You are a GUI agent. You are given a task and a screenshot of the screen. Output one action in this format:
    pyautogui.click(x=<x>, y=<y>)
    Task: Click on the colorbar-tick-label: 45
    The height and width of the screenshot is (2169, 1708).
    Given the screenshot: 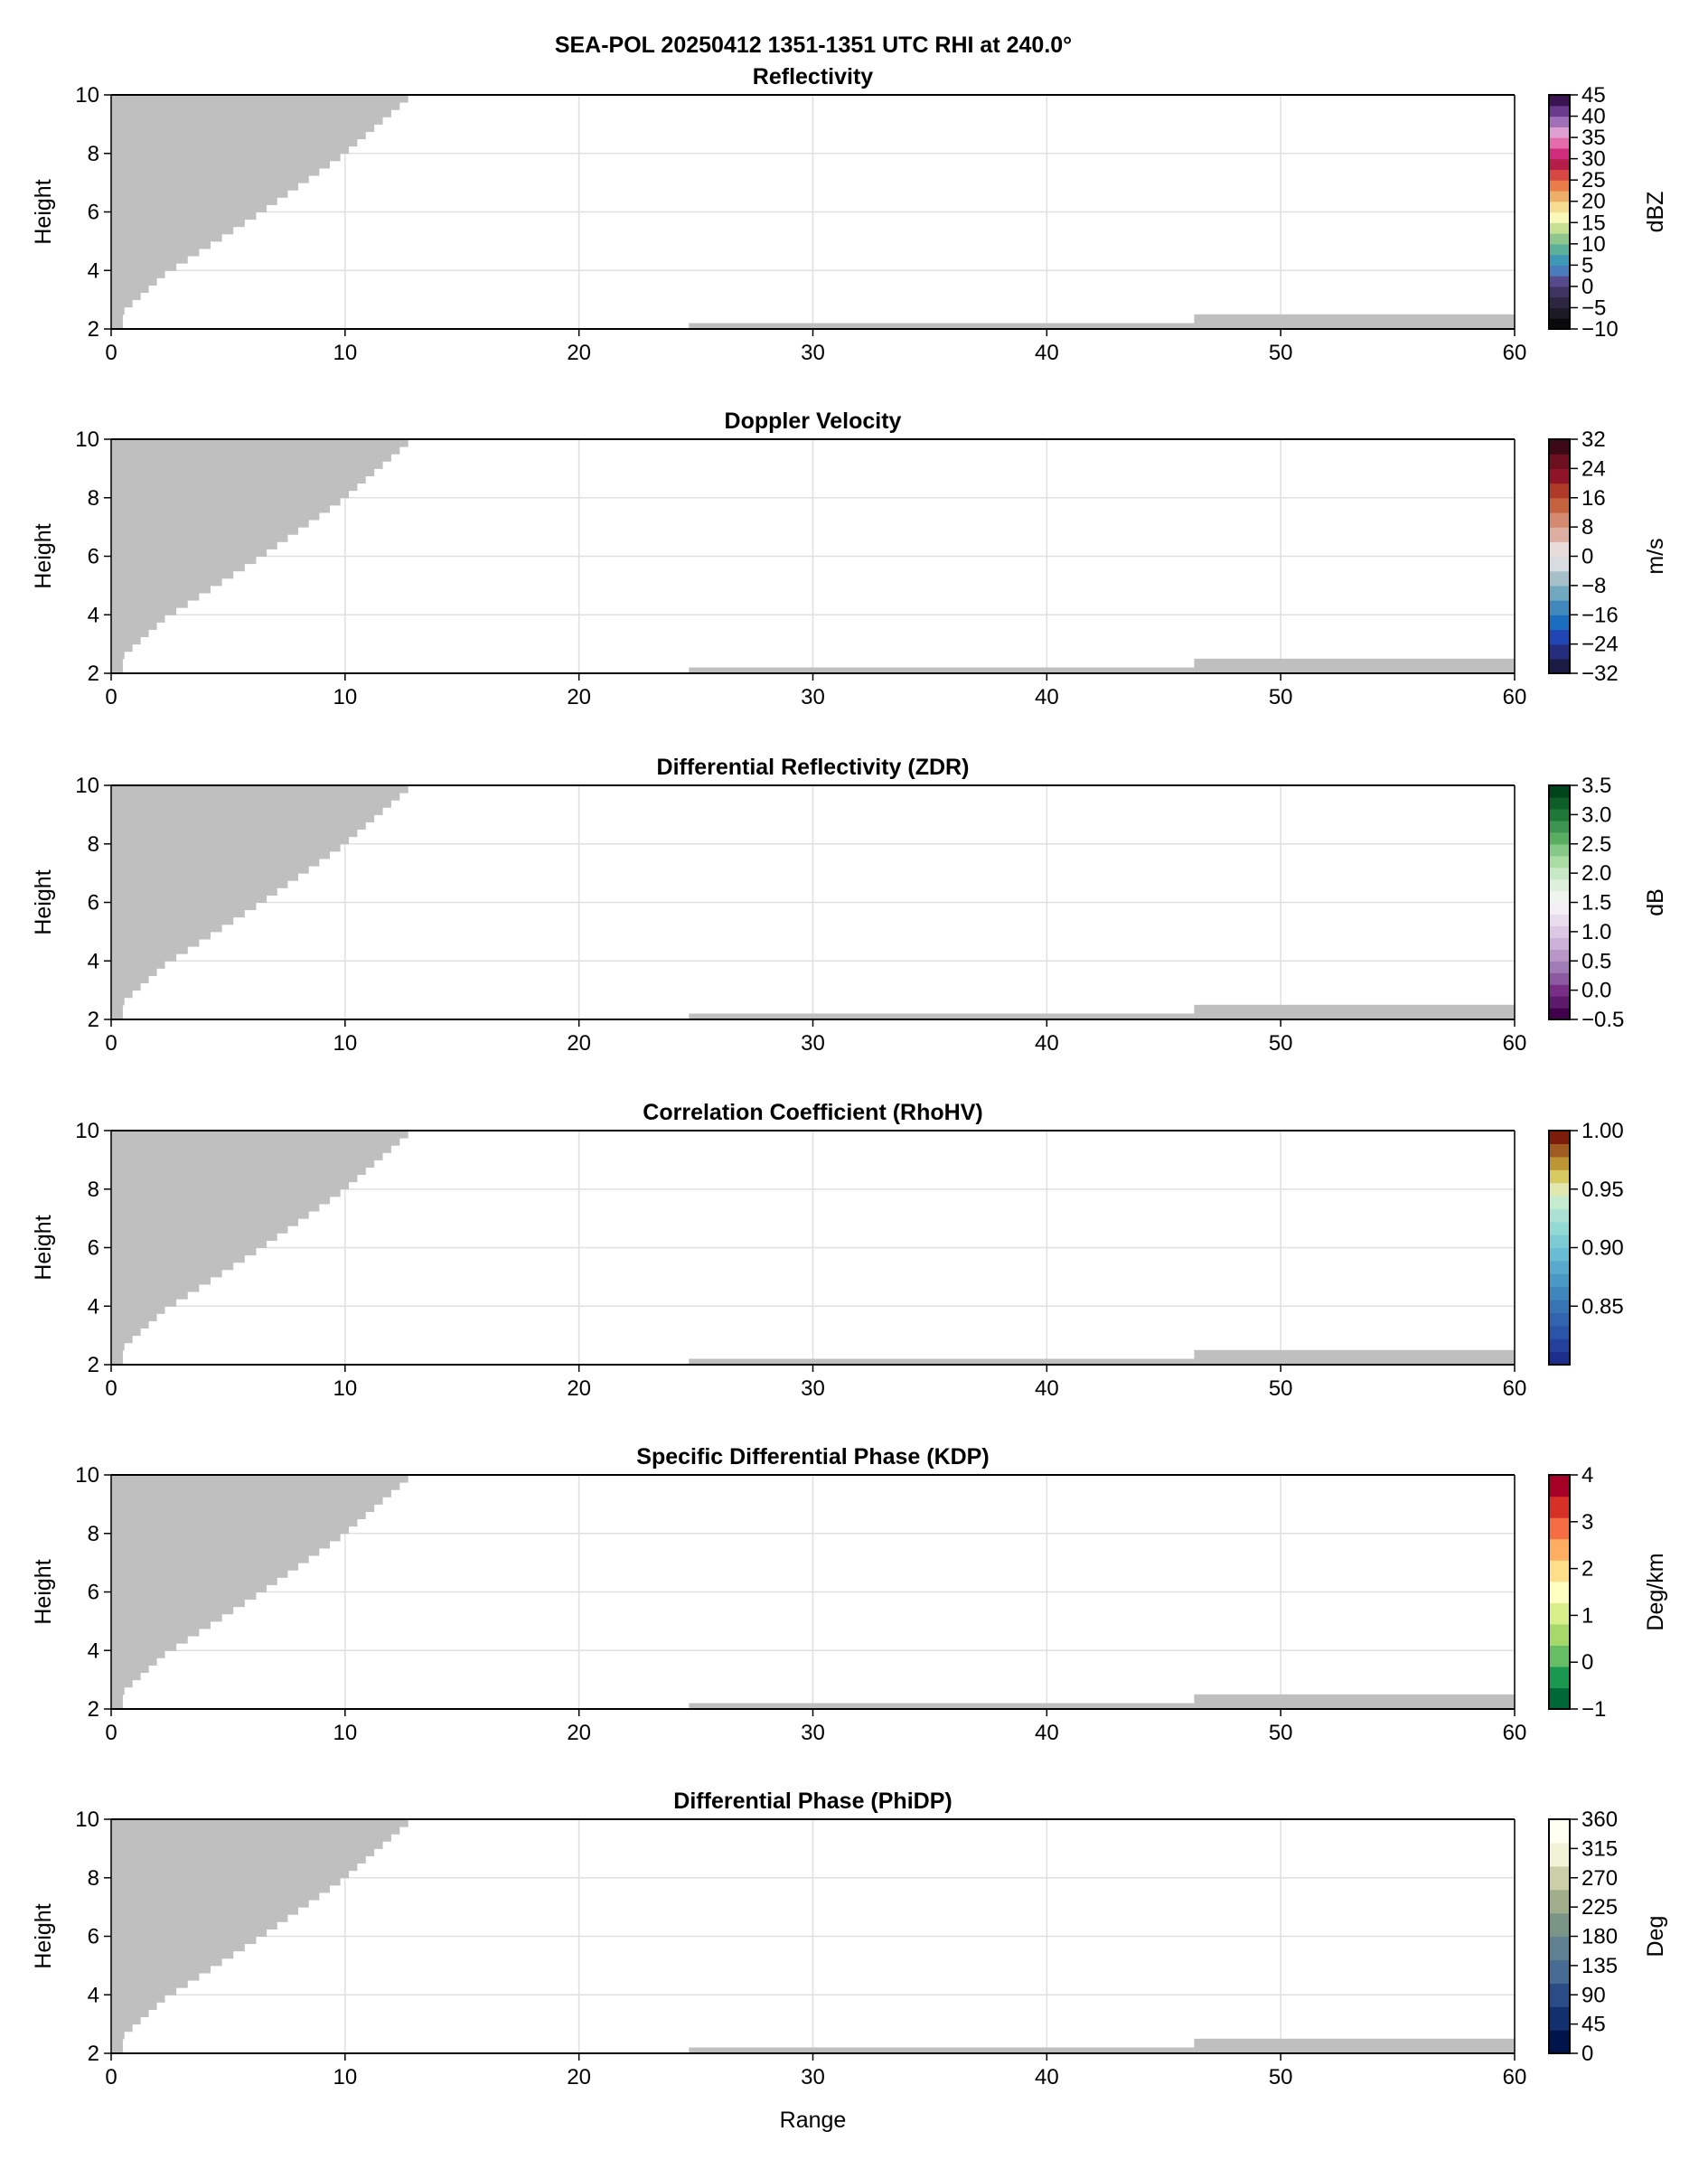 What is the action you would take?
    pyautogui.click(x=1593, y=2025)
    